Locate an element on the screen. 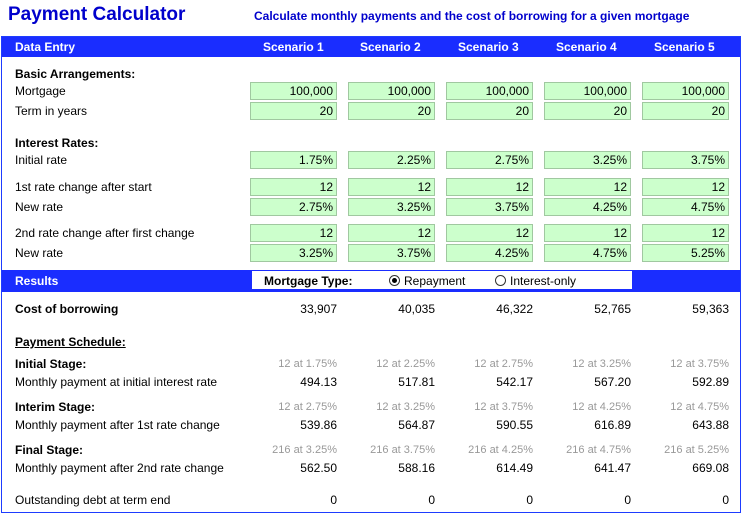 This screenshot has width=744, height=517. second-change-input-3: 12 is located at coordinates (489, 233).